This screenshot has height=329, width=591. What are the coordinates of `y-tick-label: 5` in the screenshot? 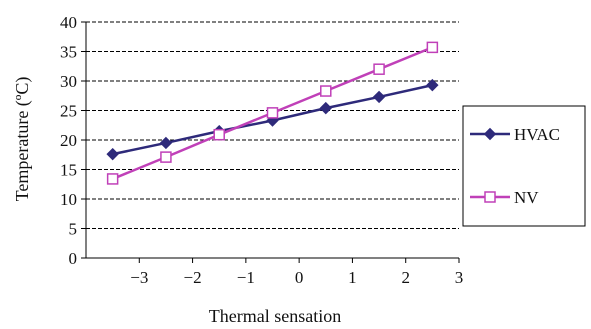 It's located at (73, 229).